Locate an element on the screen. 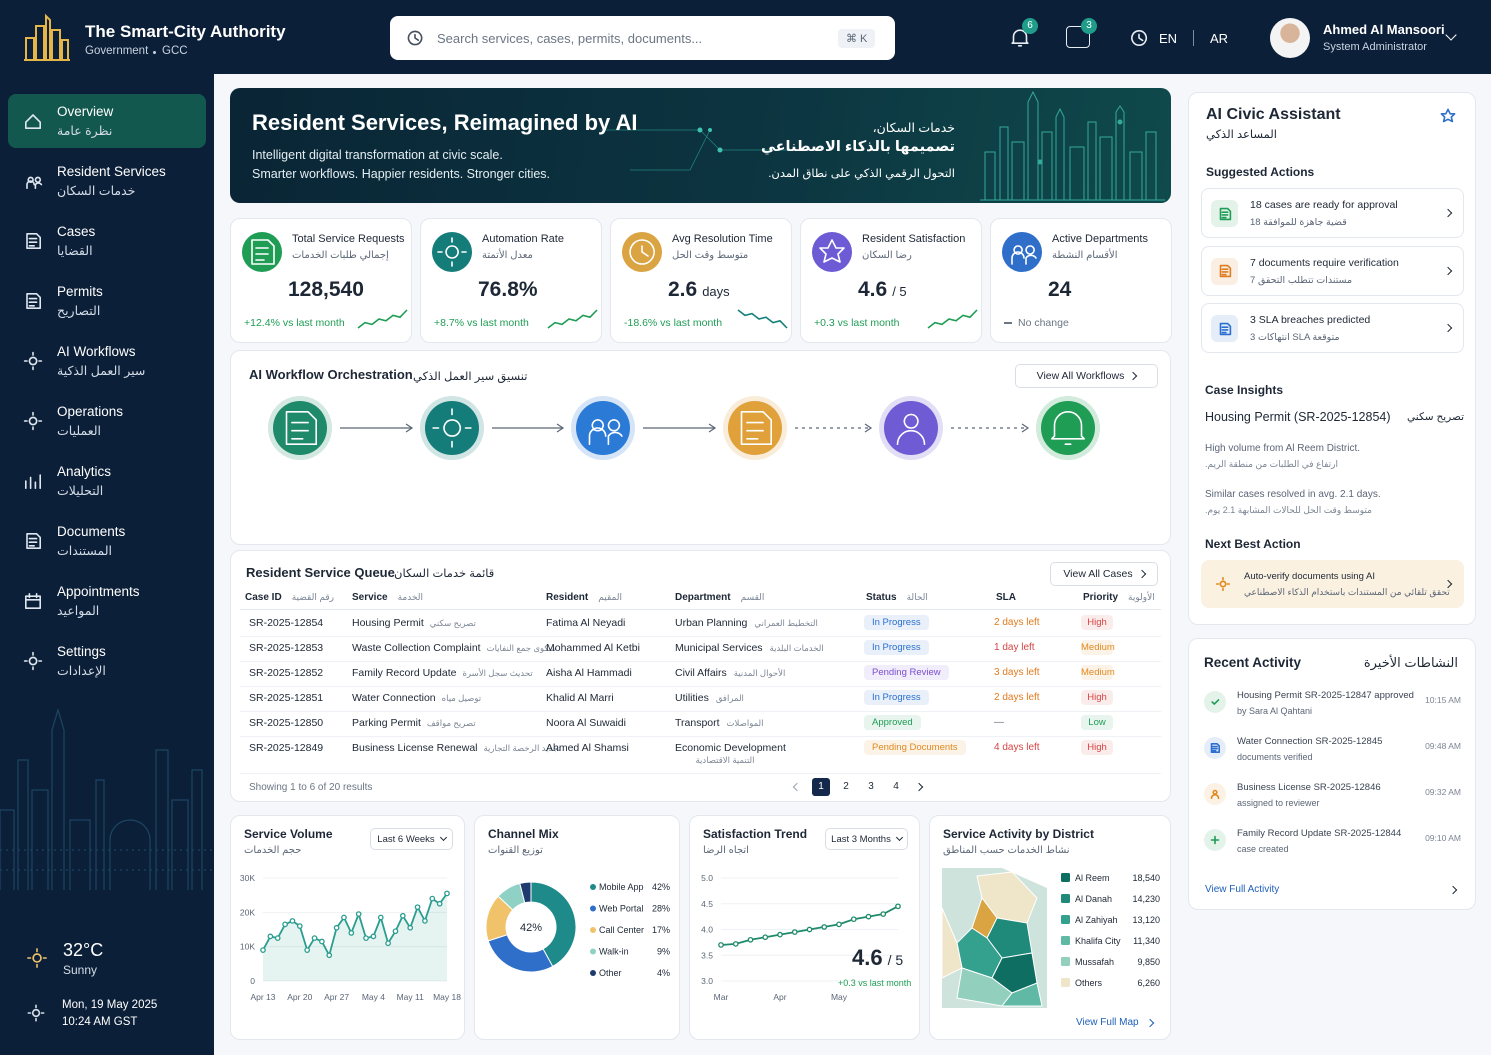  district-value: 9,850 is located at coordinates (1148, 962).